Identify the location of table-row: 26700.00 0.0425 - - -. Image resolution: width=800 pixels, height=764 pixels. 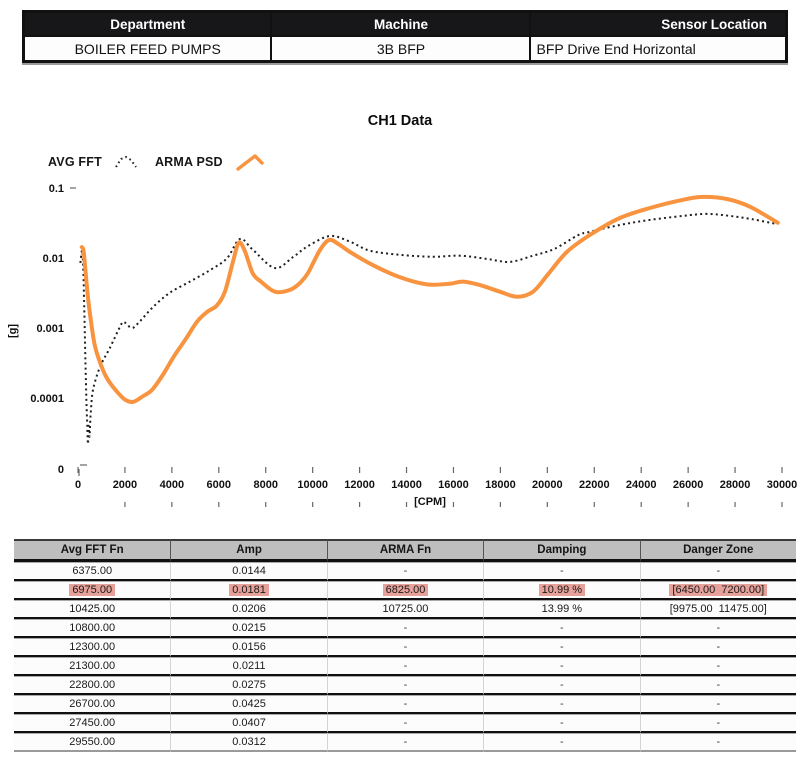
(405, 704).